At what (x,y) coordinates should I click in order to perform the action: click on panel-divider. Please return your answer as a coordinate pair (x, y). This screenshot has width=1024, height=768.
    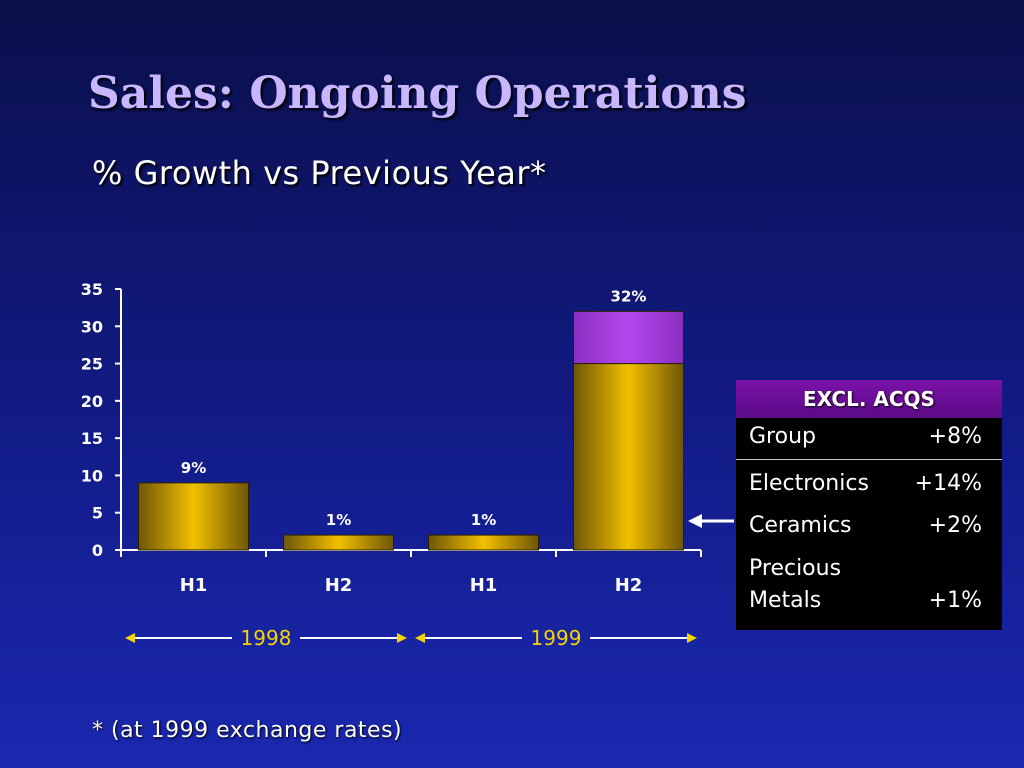
    Looking at the image, I should click on (869, 459).